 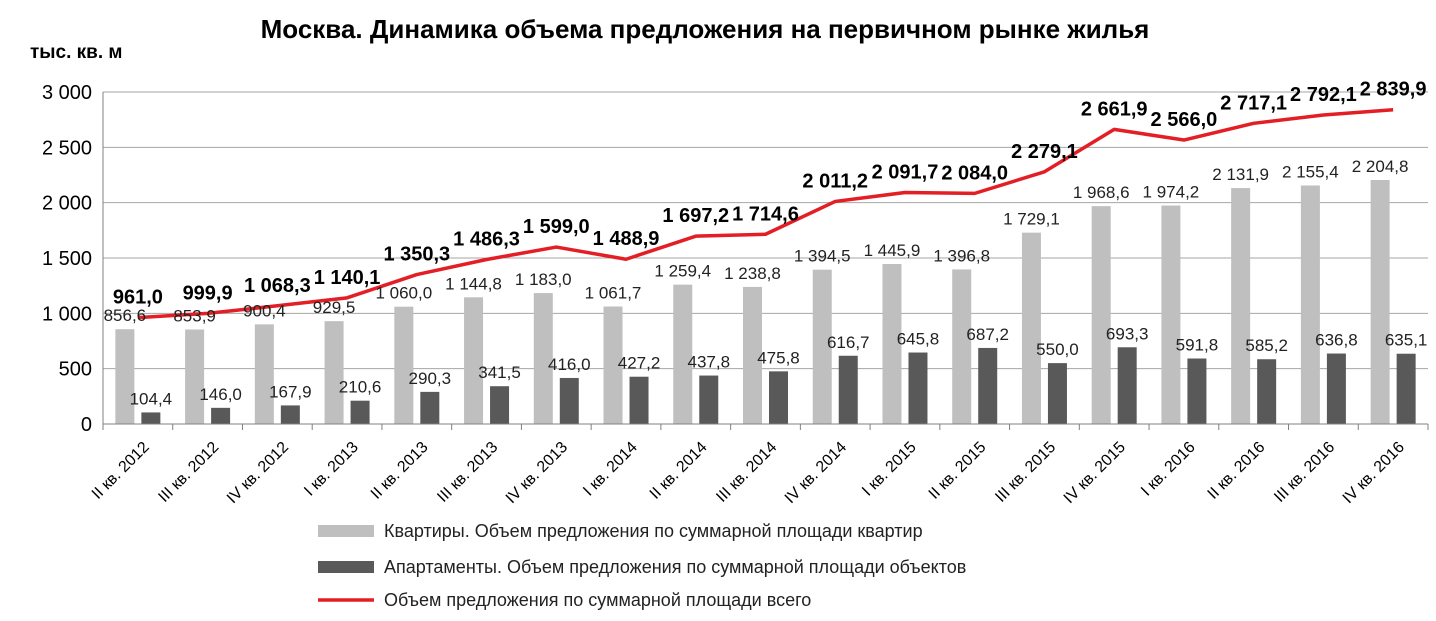 I want to click on x-tick-label: III кв. 2014, so click(x=746, y=472).